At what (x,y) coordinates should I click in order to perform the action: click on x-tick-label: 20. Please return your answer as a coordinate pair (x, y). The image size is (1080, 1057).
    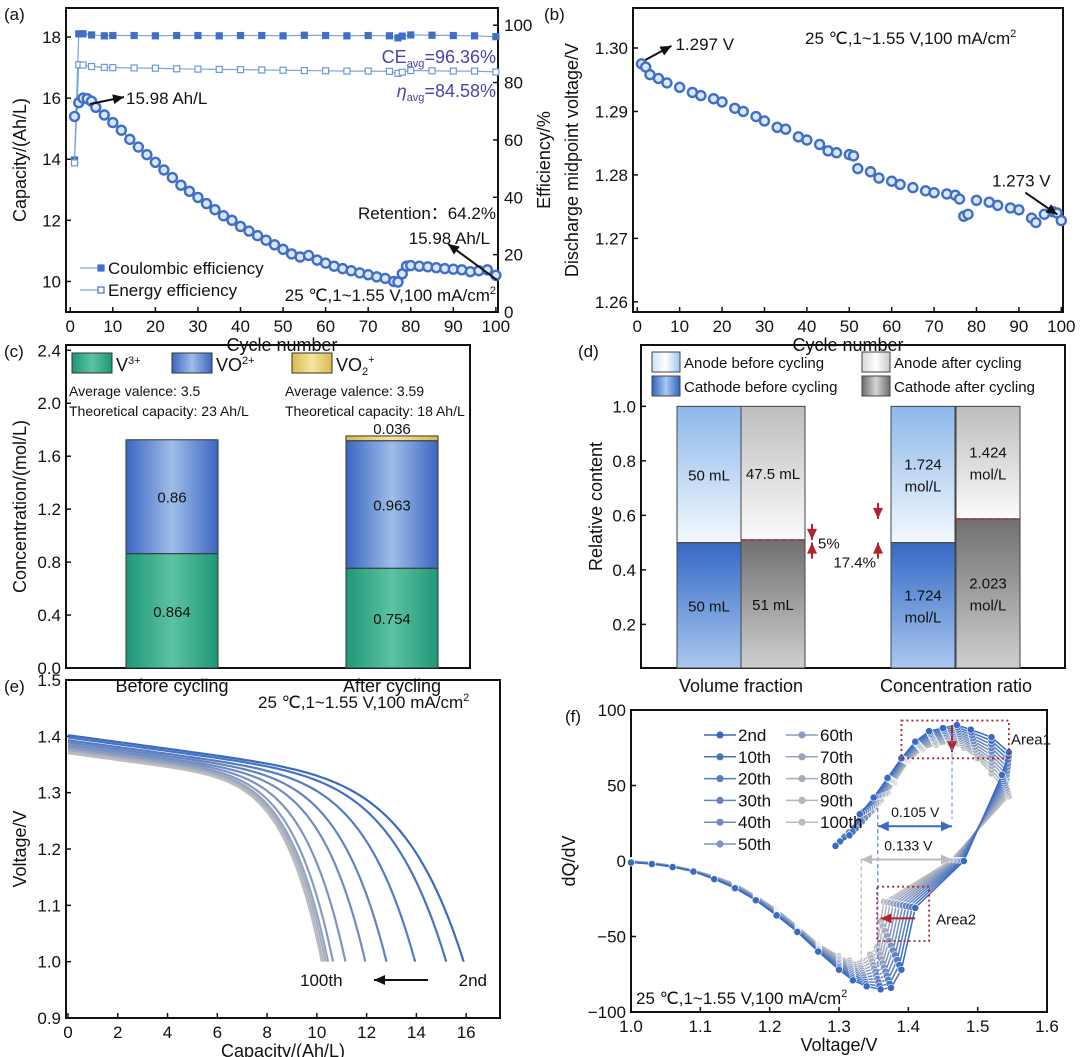
    Looking at the image, I should click on (155, 326).